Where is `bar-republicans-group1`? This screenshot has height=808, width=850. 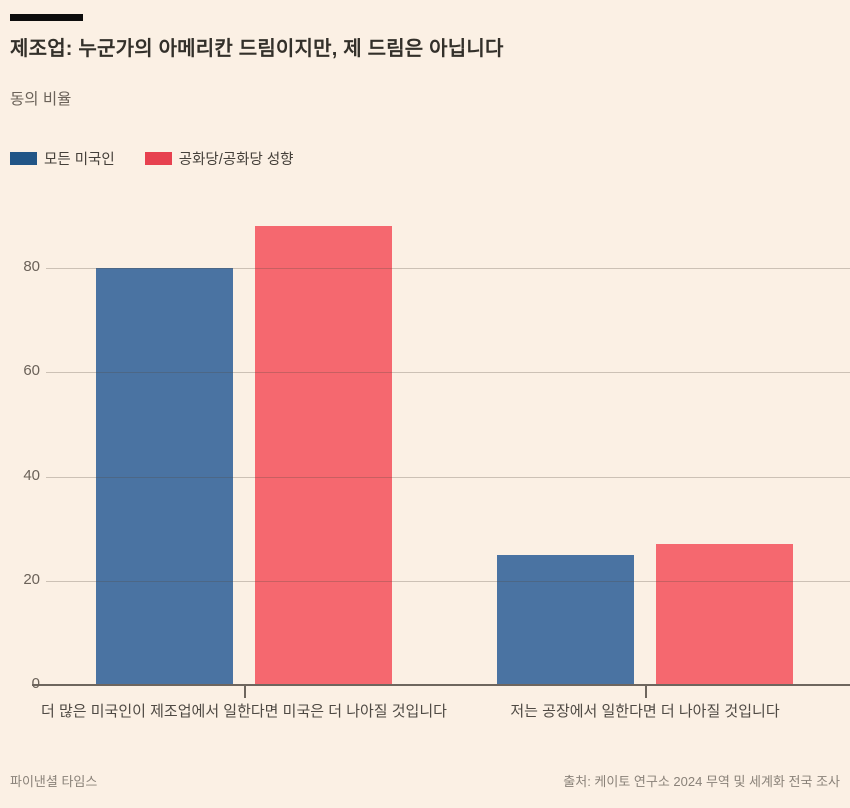
bar-republicans-group1 is located at coordinates (323, 455).